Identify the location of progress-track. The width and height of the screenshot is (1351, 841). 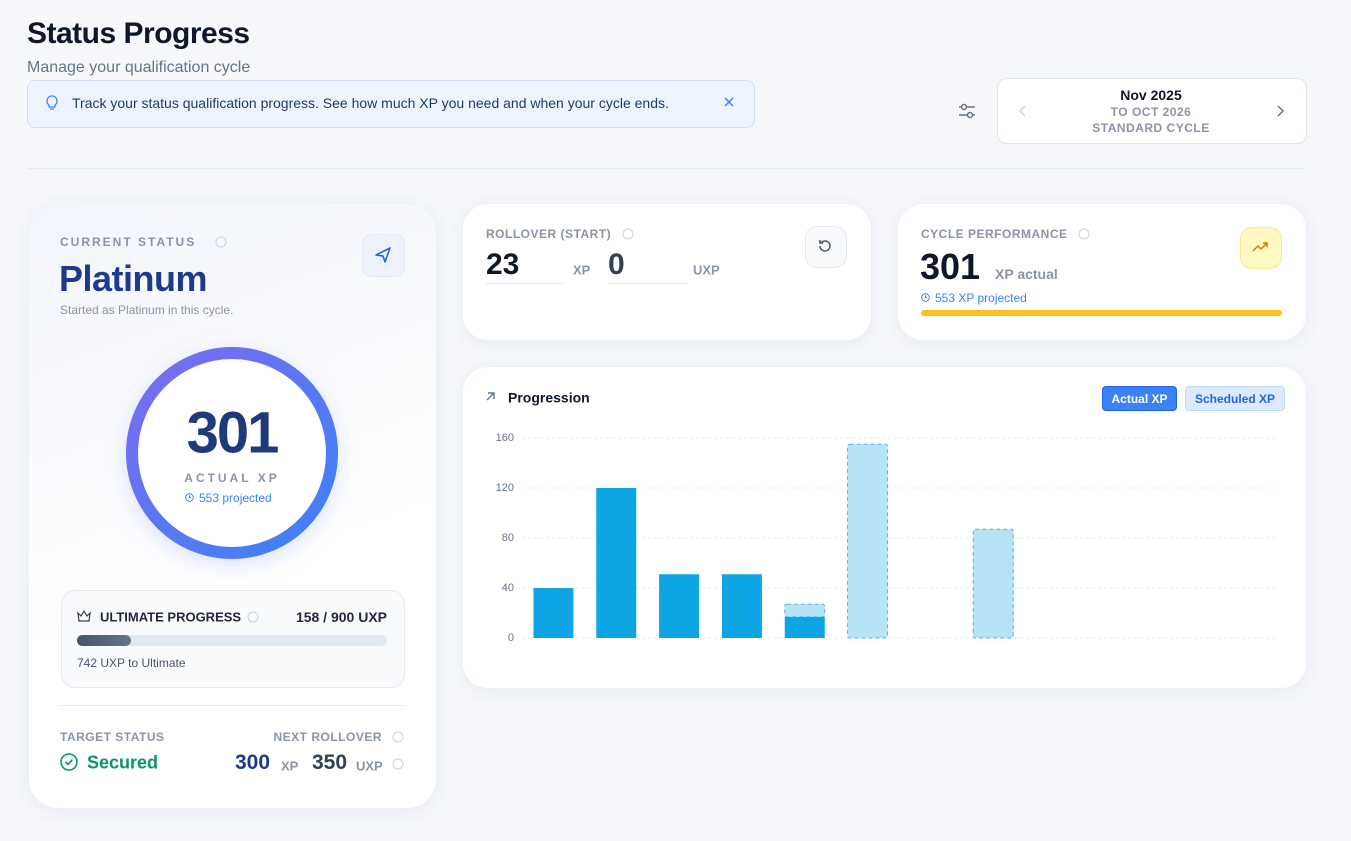
(232, 640).